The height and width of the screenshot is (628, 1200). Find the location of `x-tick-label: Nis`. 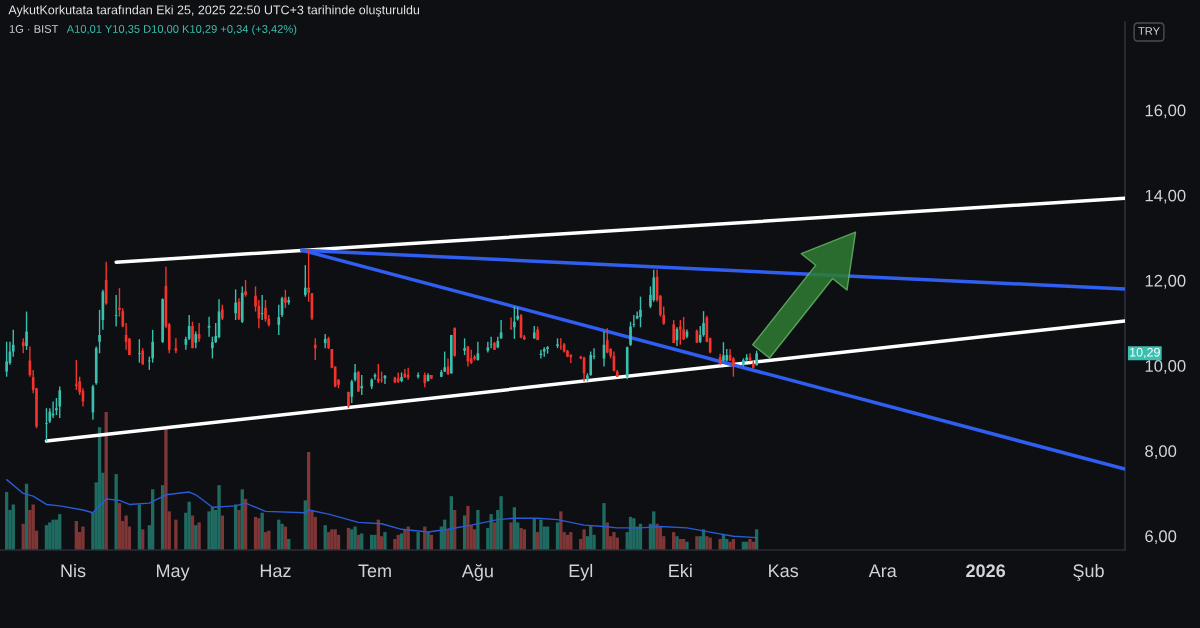

x-tick-label: Nis is located at coordinates (73, 570).